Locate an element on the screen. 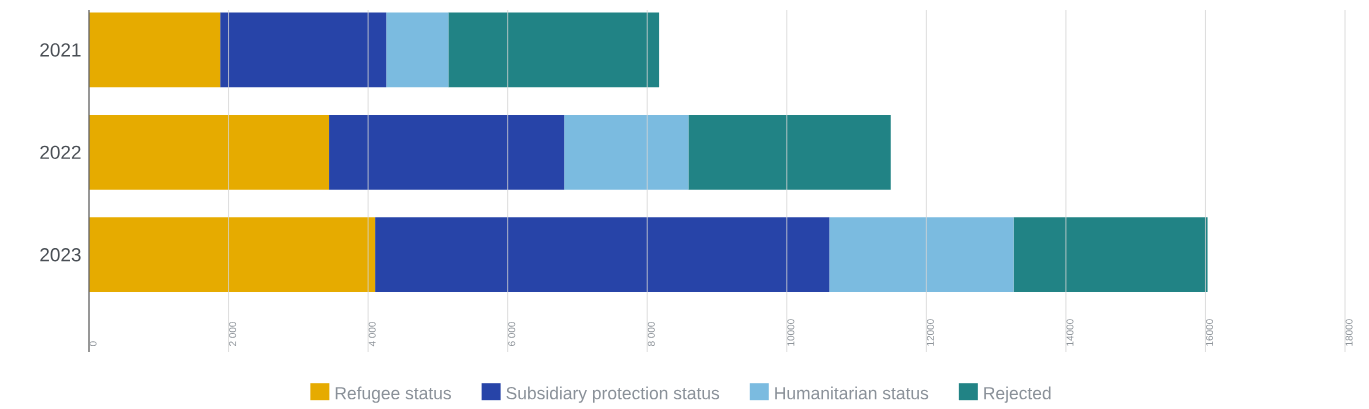 The height and width of the screenshot is (409, 1369). x-tick-label: 10000 is located at coordinates (791, 332).